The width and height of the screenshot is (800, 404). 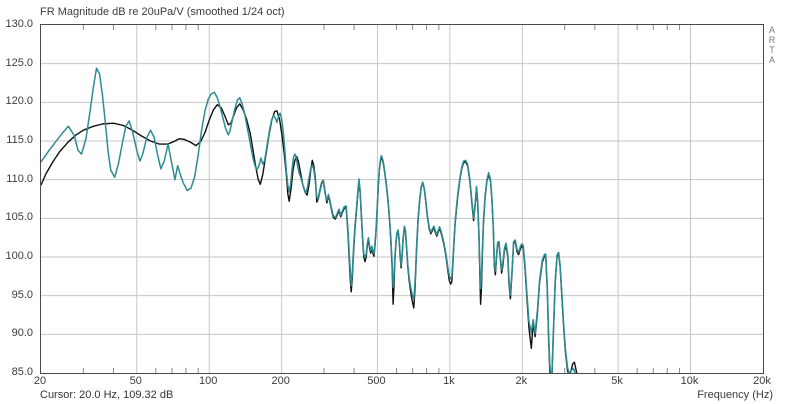 What do you see at coordinates (449, 381) in the screenshot?
I see `x-tick-label: 1k` at bounding box center [449, 381].